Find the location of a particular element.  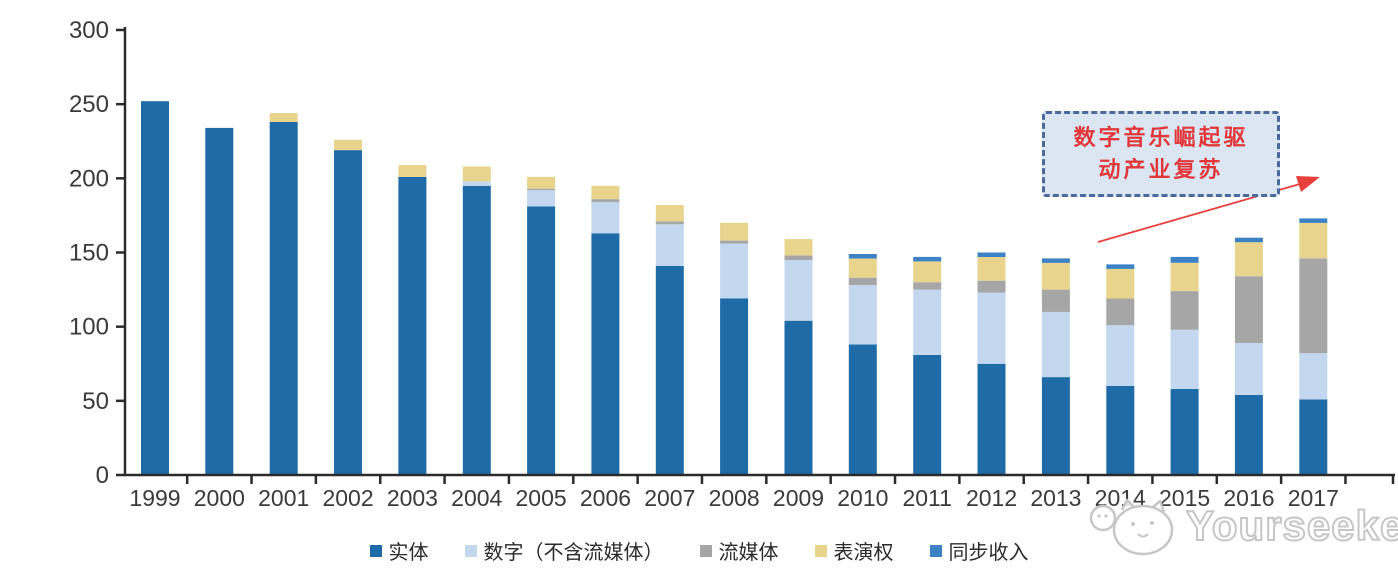

legend-item-3: 流媒体 is located at coordinates (739, 550).